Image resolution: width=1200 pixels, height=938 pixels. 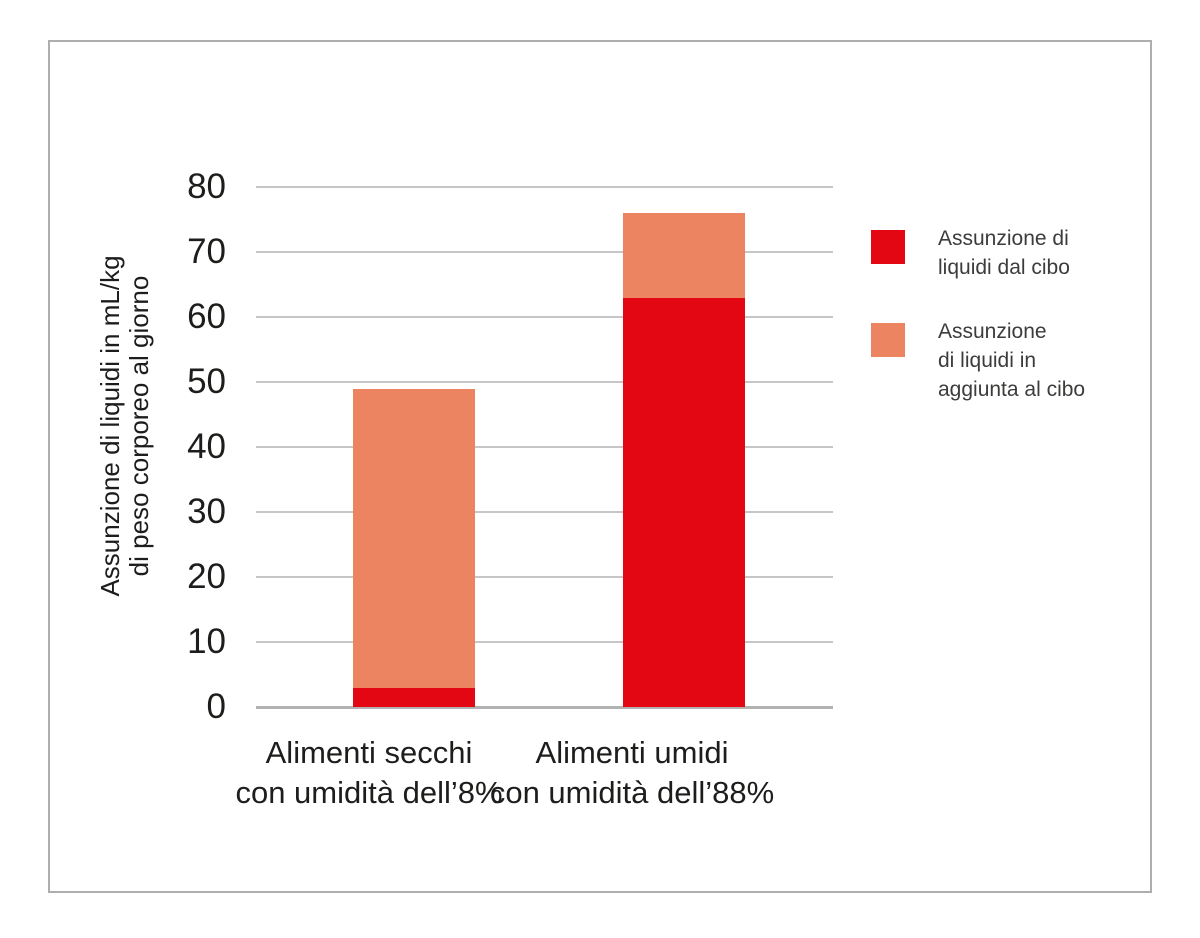 What do you see at coordinates (206, 381) in the screenshot?
I see `y-tick-label-50: 50` at bounding box center [206, 381].